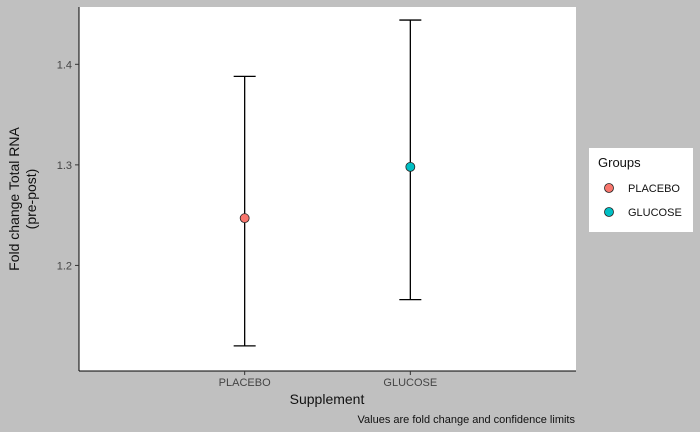  What do you see at coordinates (64, 65) in the screenshot?
I see `y-tick-label: 1.4` at bounding box center [64, 65].